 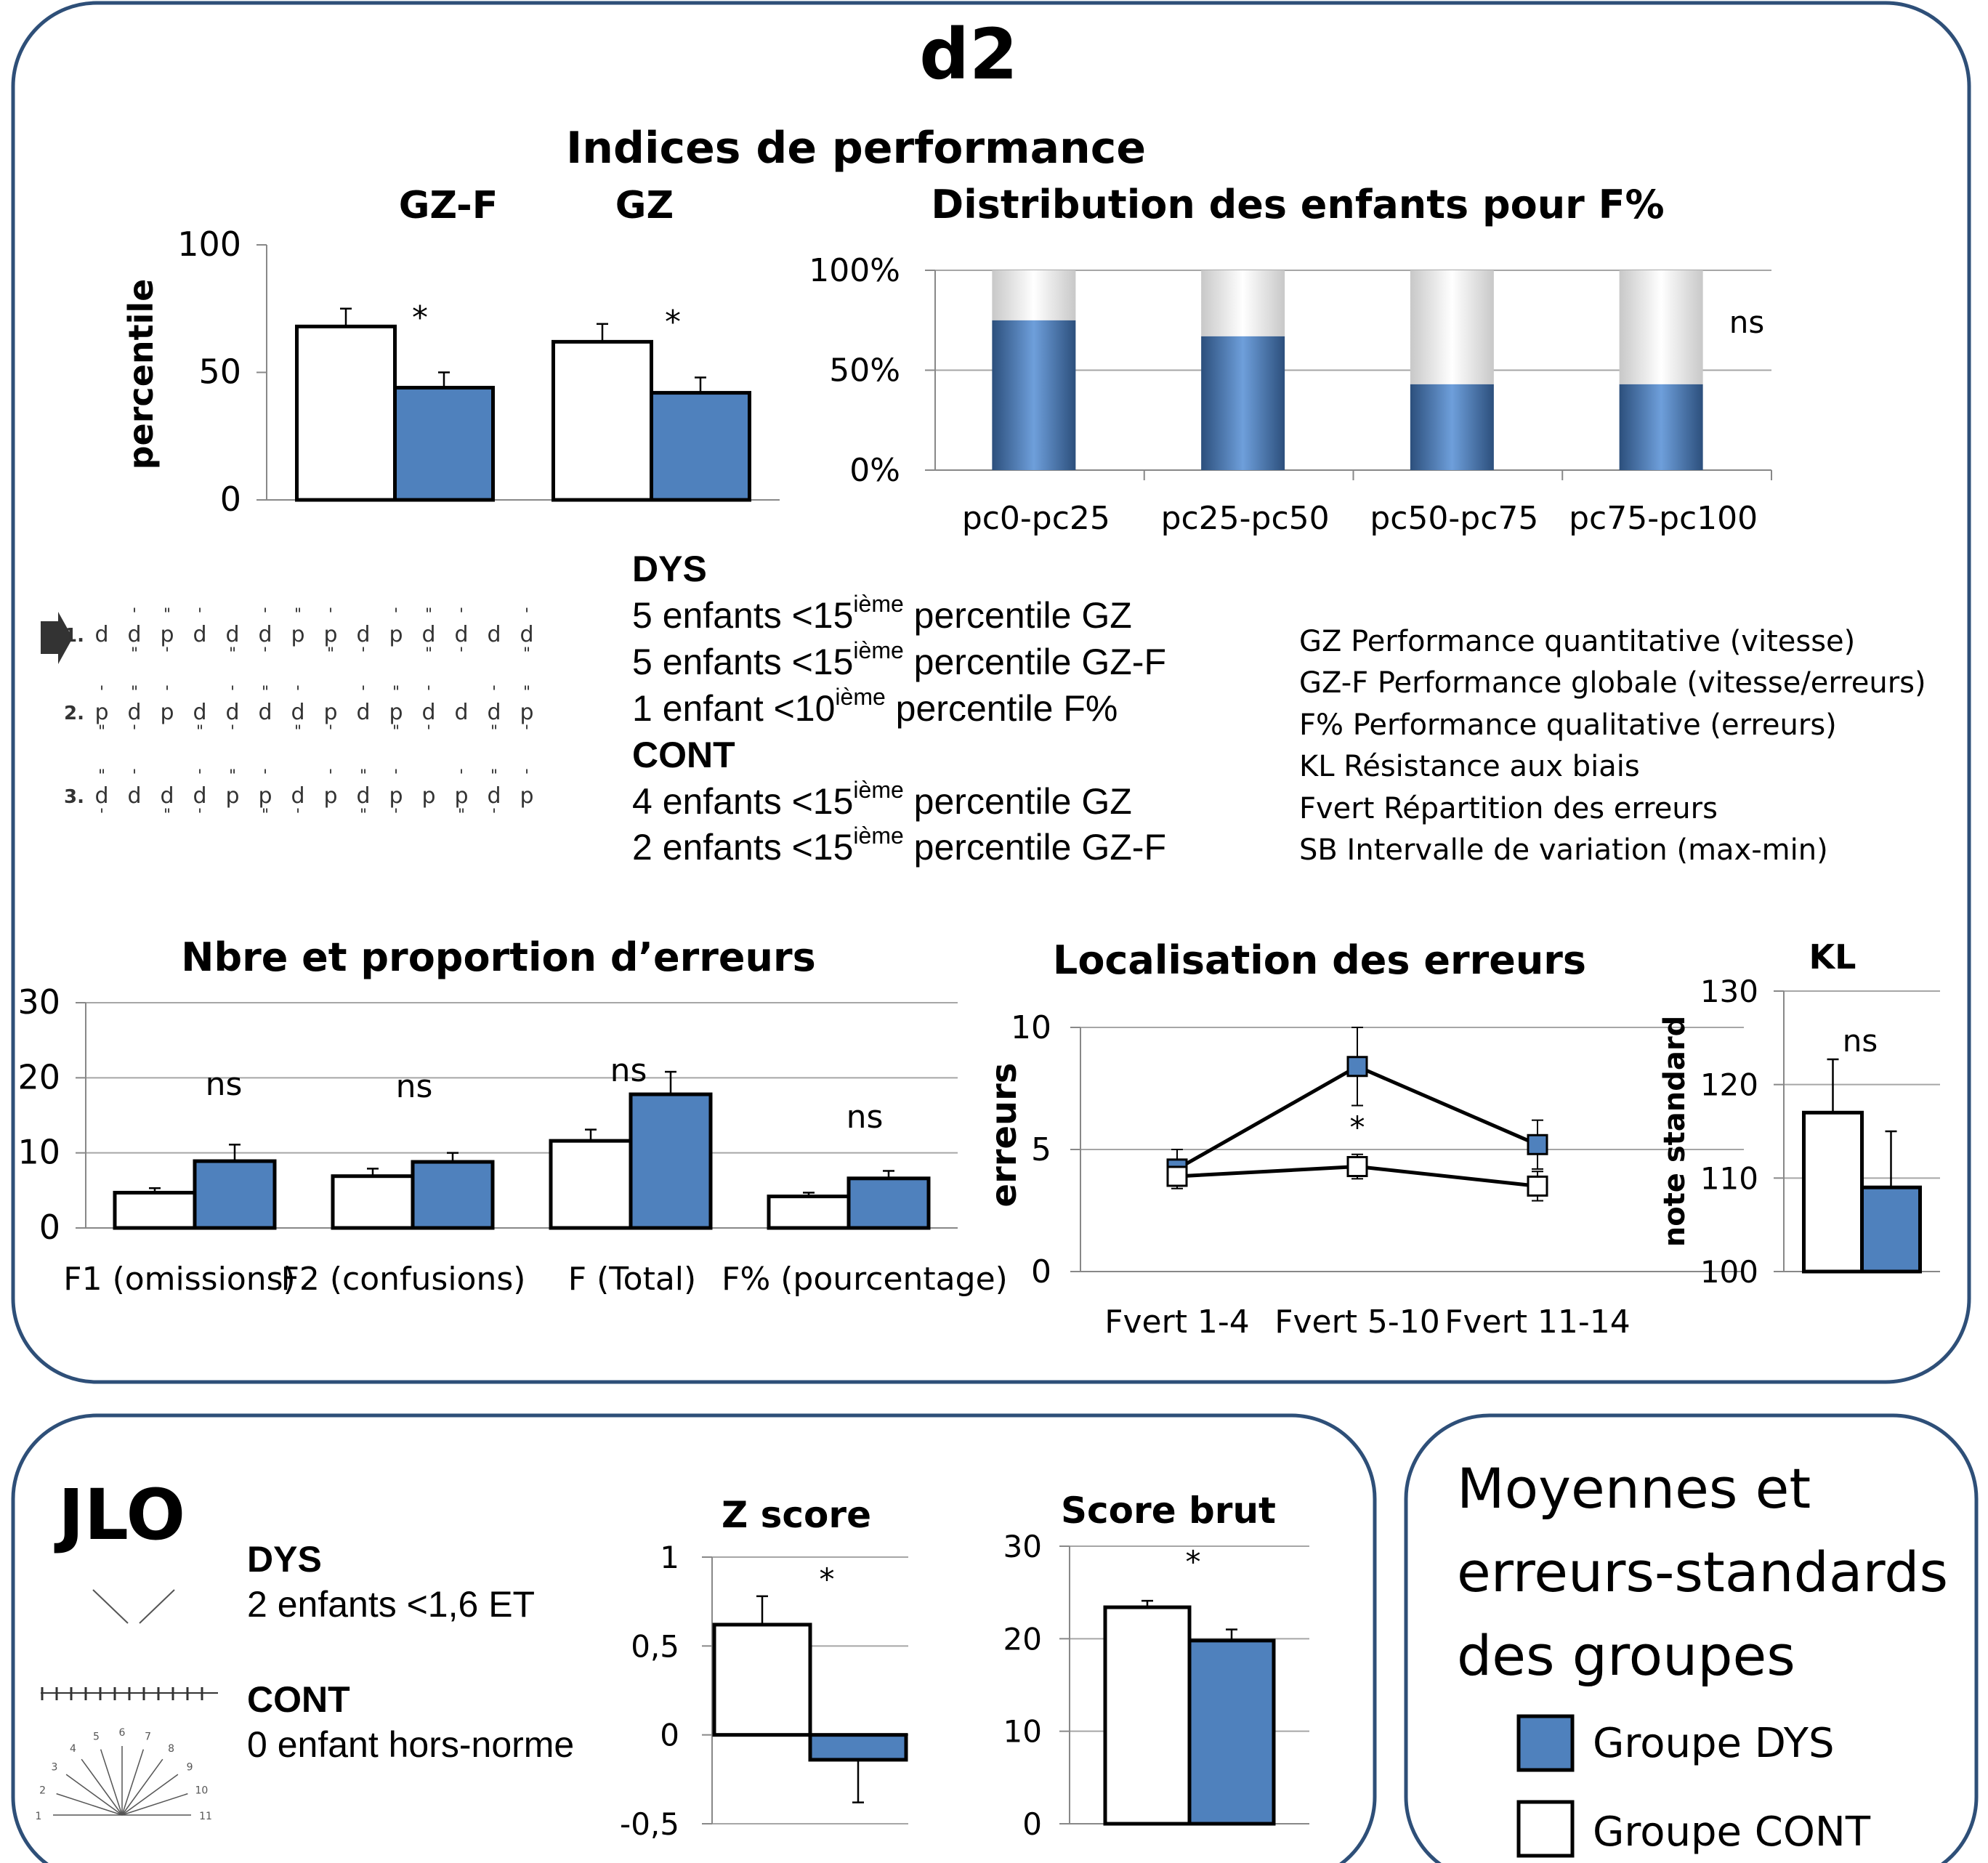 I want to click on y-axis-label: erreurs, so click(x=1004, y=1135).